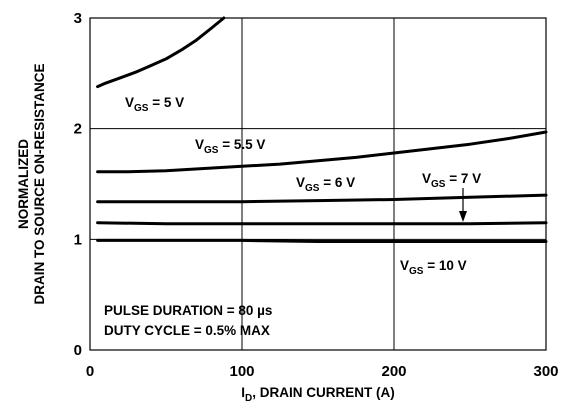 This screenshot has width=562, height=406. What do you see at coordinates (39, 183) in the screenshot?
I see `y-axis-label-line2: DRAIN TO SOURCE ON-RESISTANCE` at bounding box center [39, 183].